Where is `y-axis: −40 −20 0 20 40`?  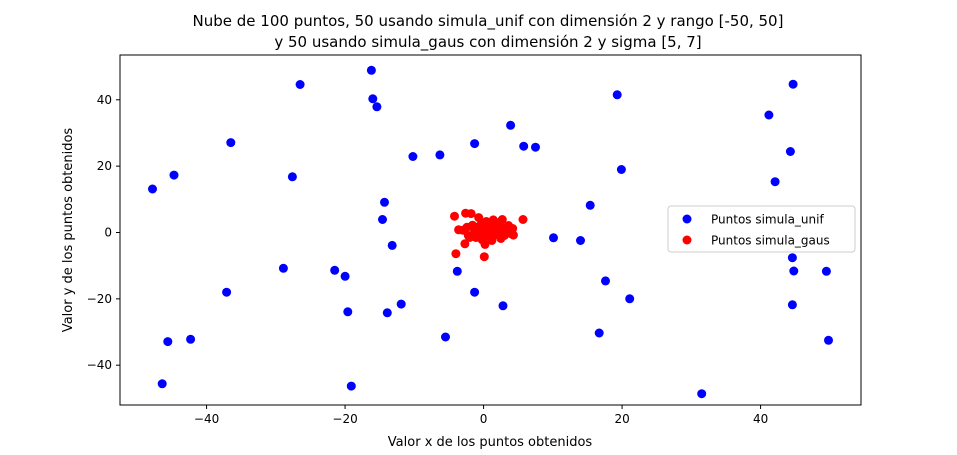
y-axis: −40 −20 0 20 40 is located at coordinates (103, 232).